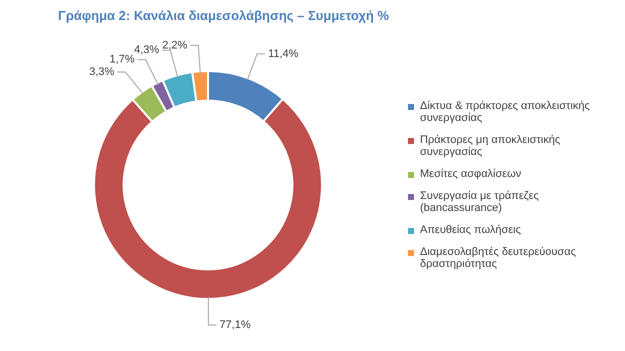 The image size is (625, 351). What do you see at coordinates (147, 50) in the screenshot?
I see `data-label: 4,3%` at bounding box center [147, 50].